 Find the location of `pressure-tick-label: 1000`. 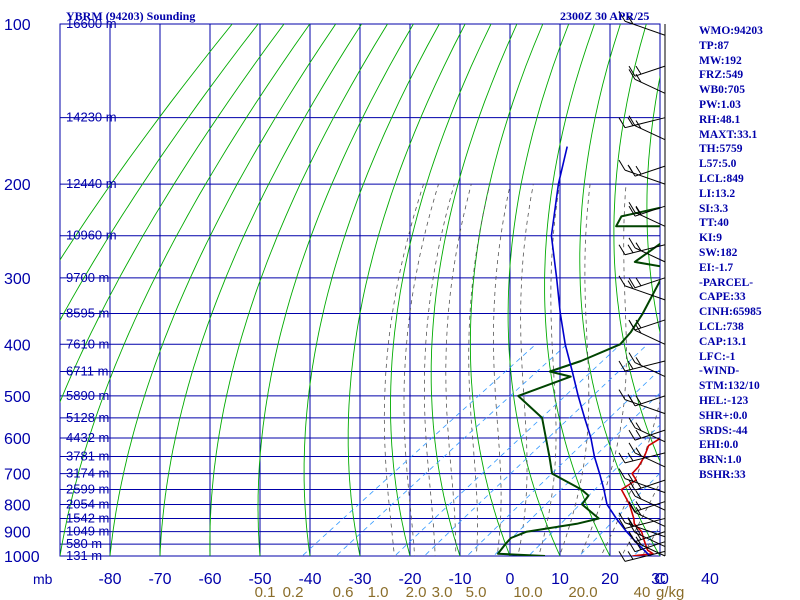

pressure-tick-label: 1000 is located at coordinates (22, 557).